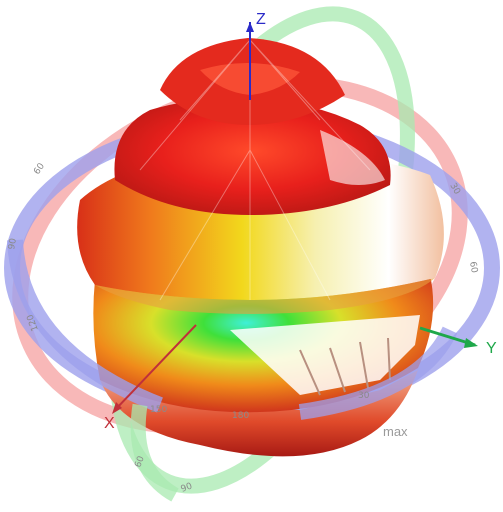  I want to click on y-axis-arrow-icon, so click(471, 343).